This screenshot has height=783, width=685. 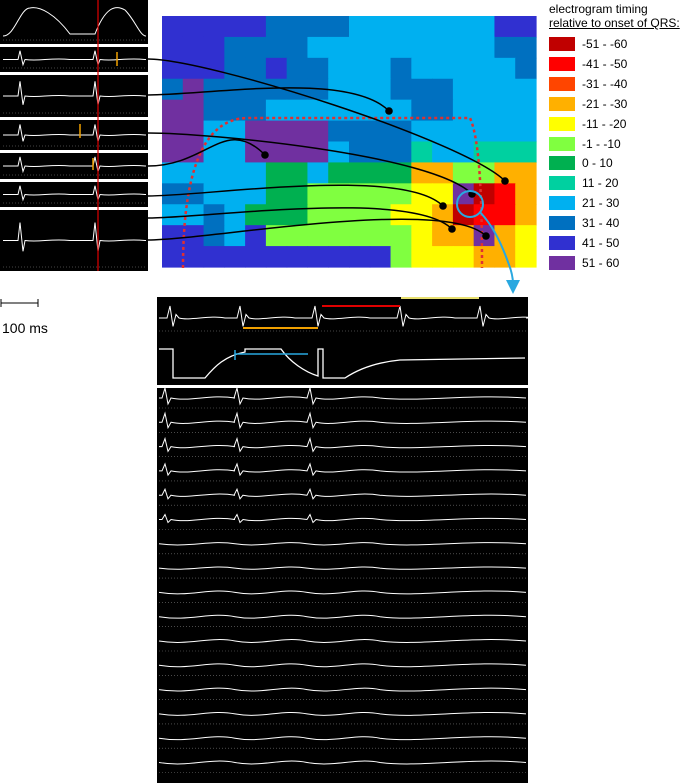 What do you see at coordinates (604, 123) in the screenshot?
I see `legend-label: -11 - -20` at bounding box center [604, 123].